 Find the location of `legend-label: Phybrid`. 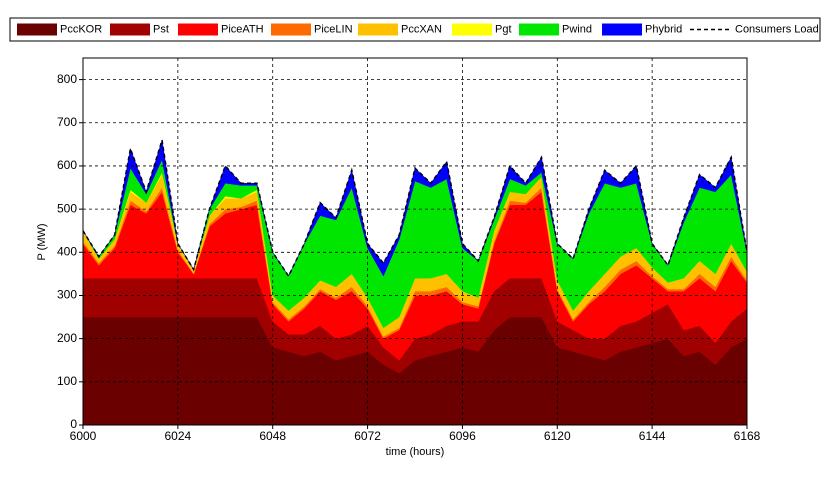

legend-label: Phybrid is located at coordinates (663, 29).